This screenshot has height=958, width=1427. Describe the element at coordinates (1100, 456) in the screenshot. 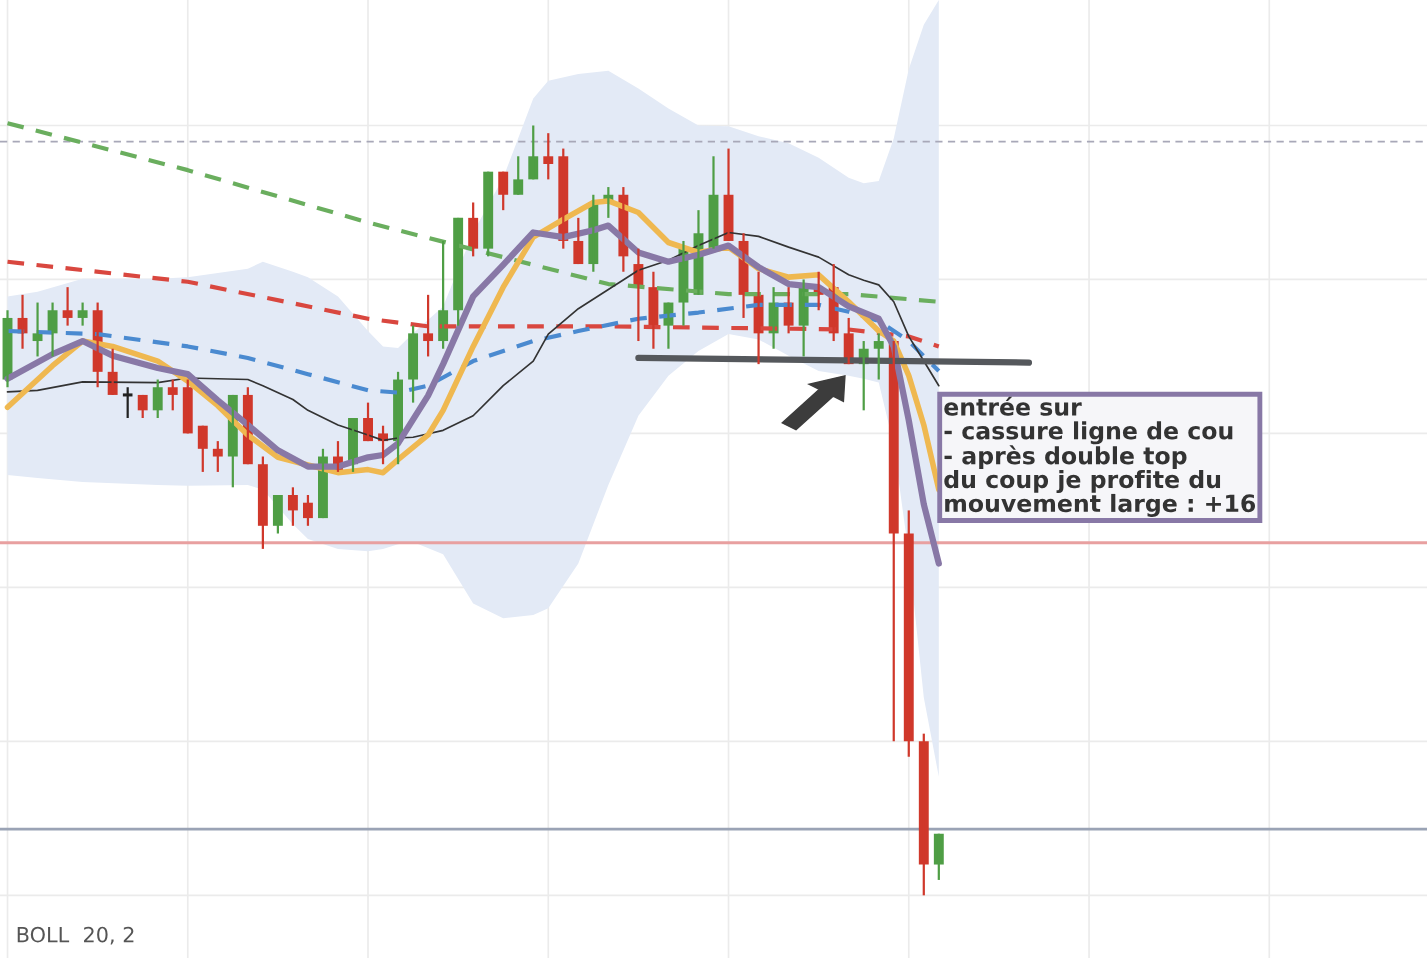

I see `annotation: entrée sur - cassure ligne de cou - après double top du coup je profite du mouvement large : +16` at that location.